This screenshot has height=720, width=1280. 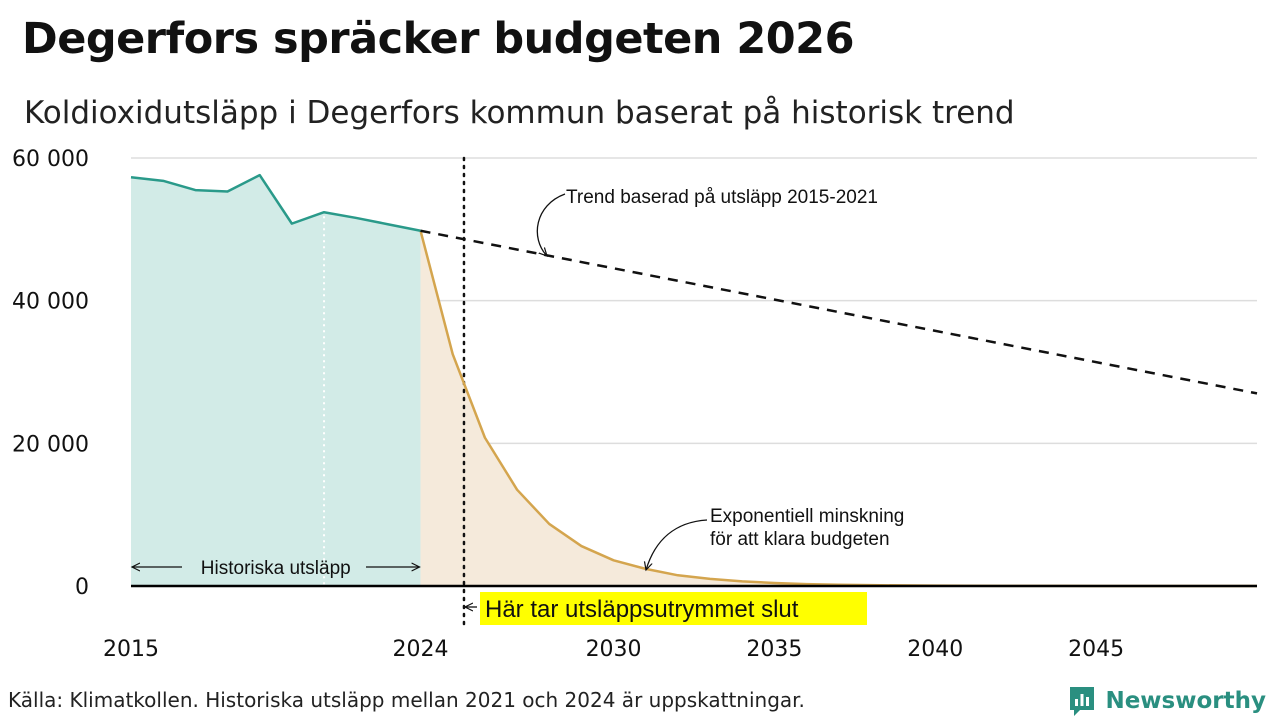 I want to click on x-tick-label: 2035, so click(x=774, y=649).